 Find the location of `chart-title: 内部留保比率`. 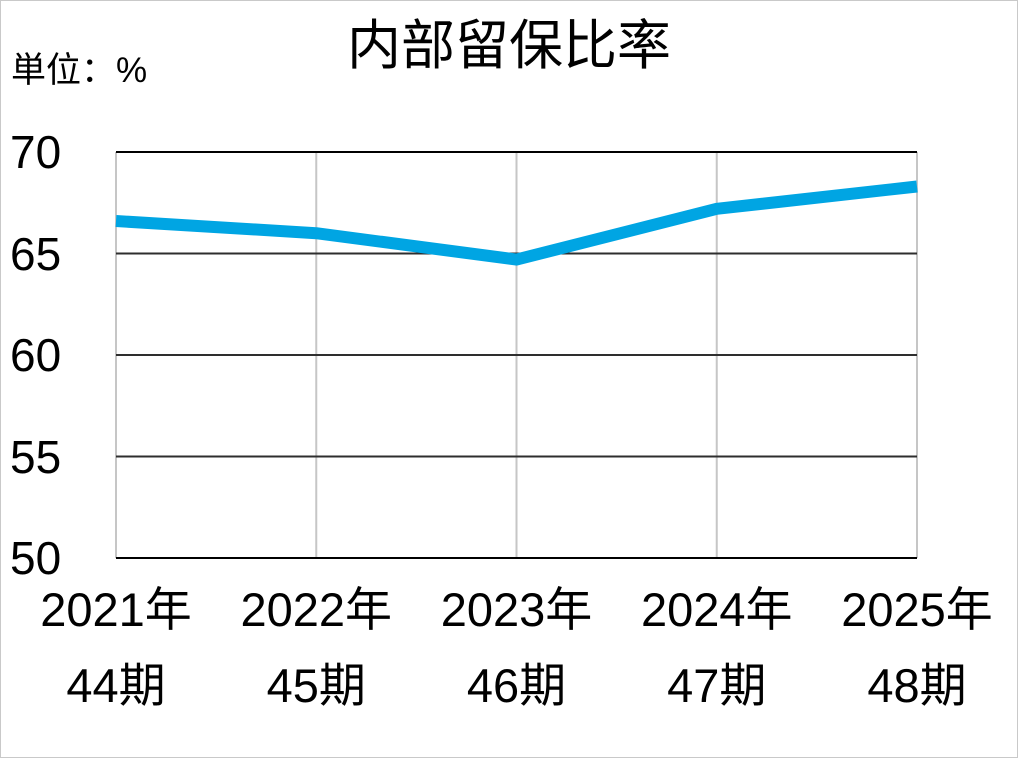

chart-title: 内部留保比率 is located at coordinates (509, 46).